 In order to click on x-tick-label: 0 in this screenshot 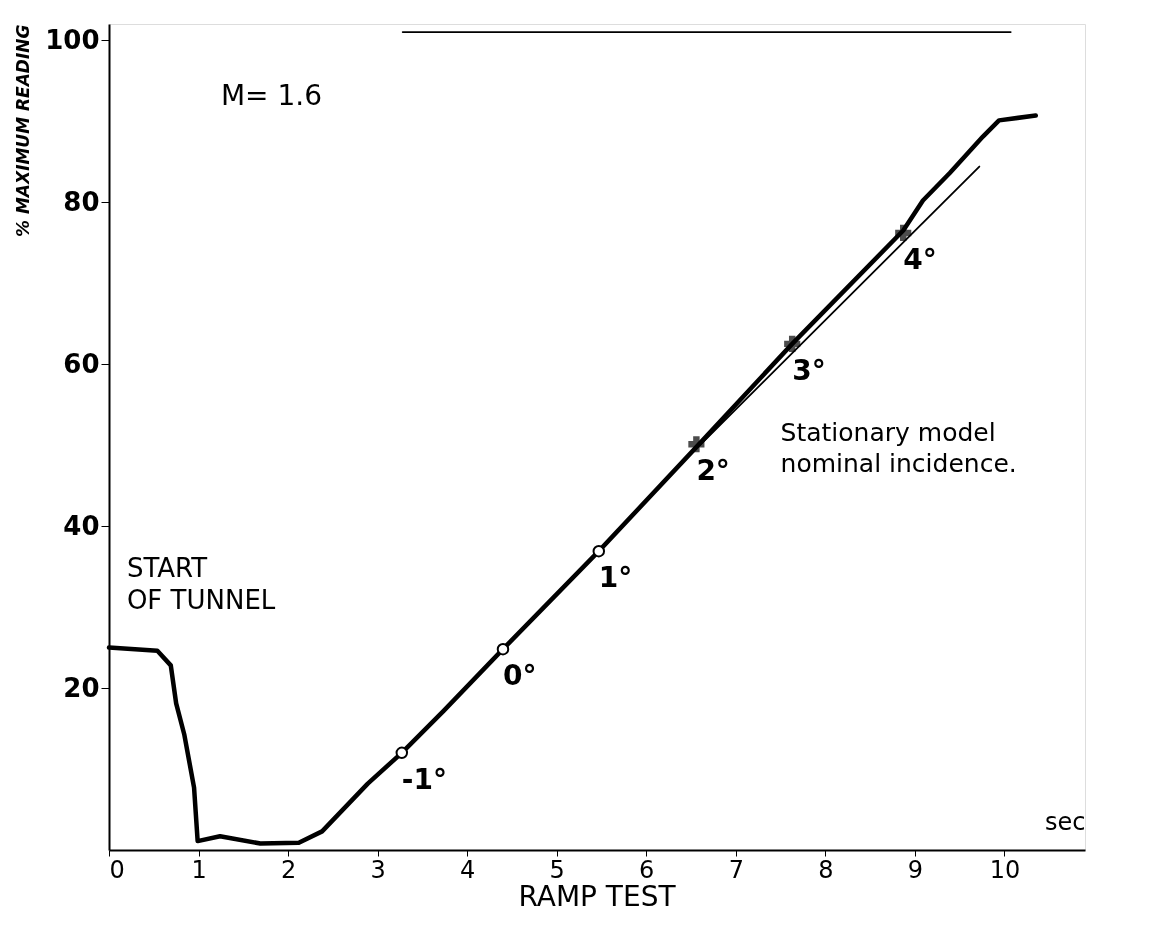, I will do `click(117, 869)`.